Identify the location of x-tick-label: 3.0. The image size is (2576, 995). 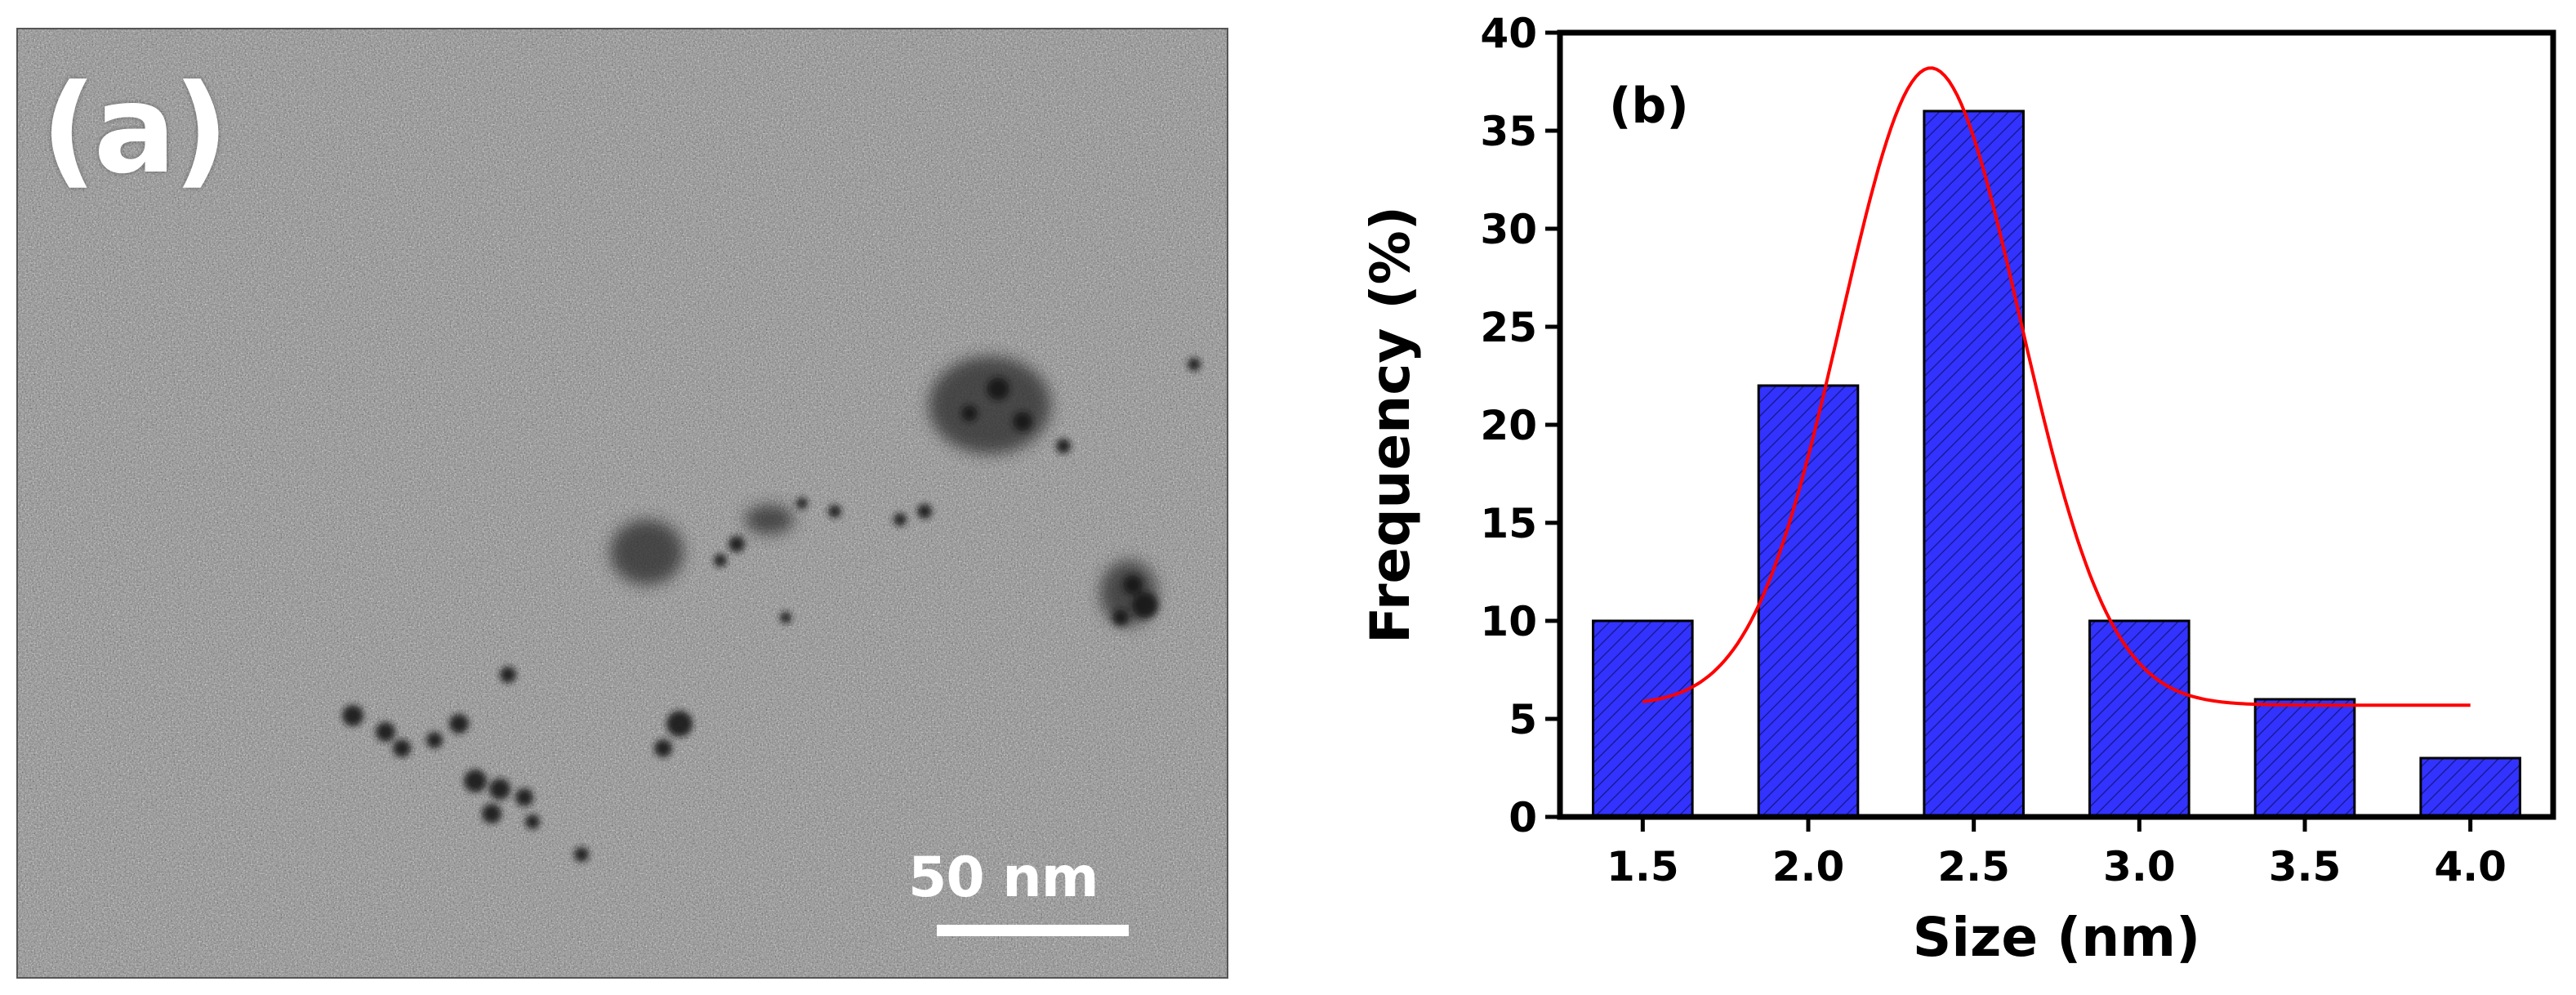
(2139, 866).